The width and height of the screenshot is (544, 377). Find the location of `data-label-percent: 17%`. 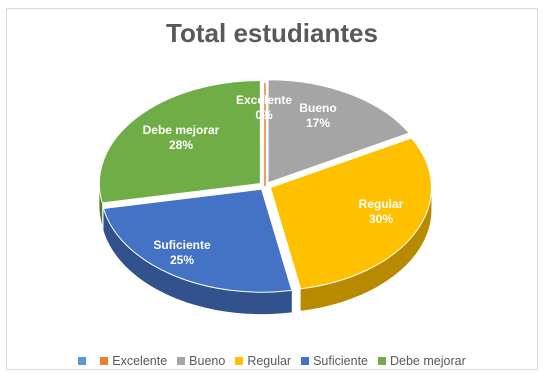

data-label-percent: 17% is located at coordinates (318, 123).